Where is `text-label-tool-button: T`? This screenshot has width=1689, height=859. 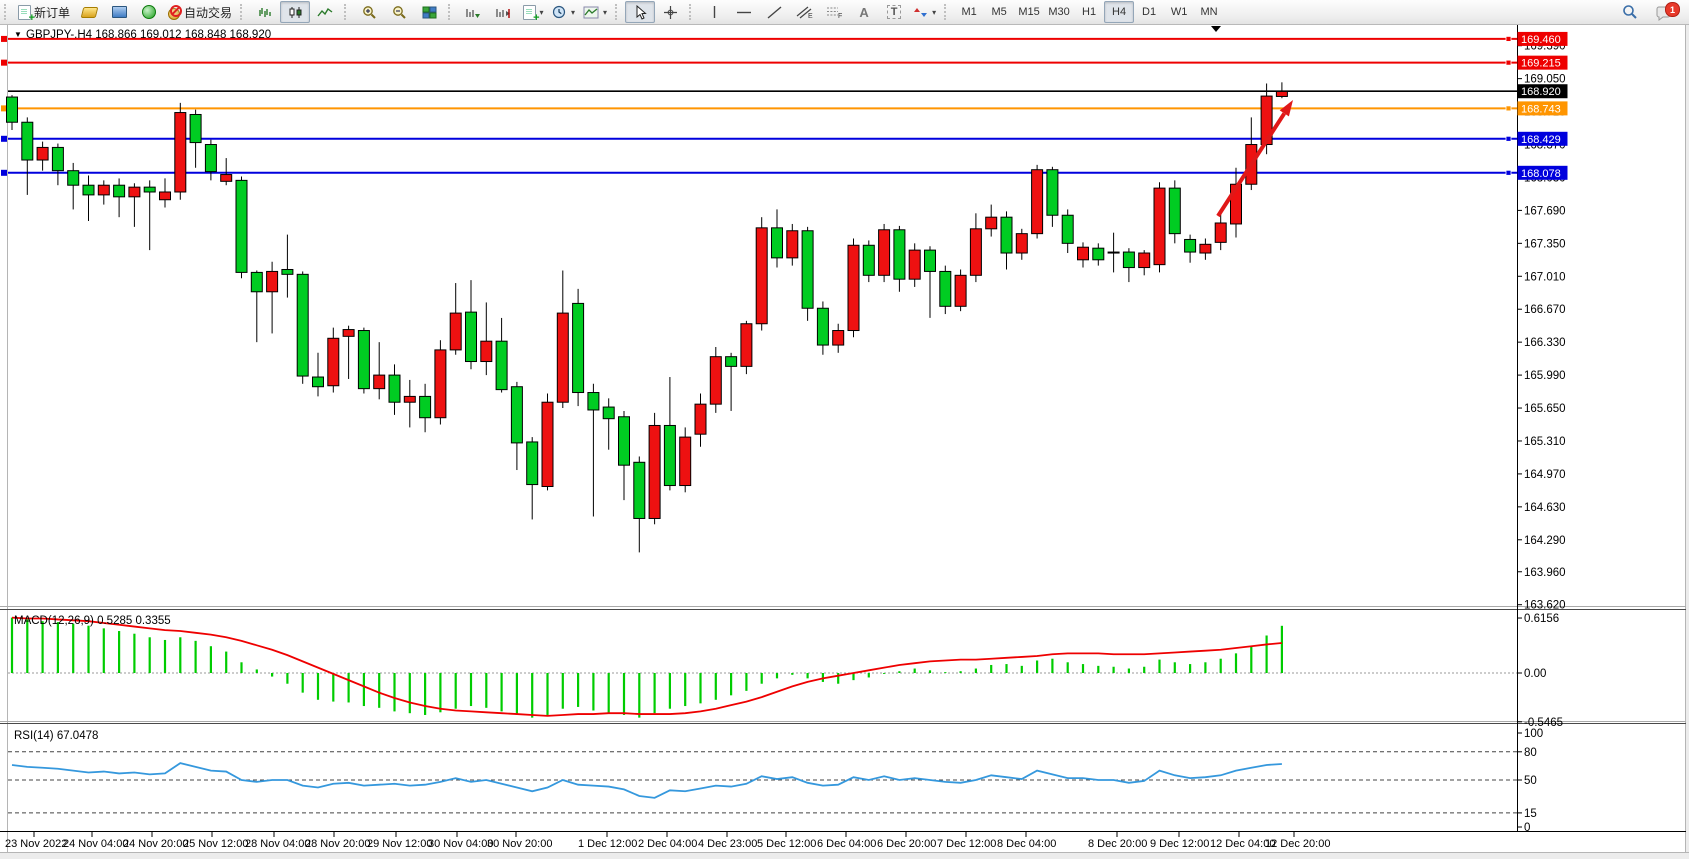
text-label-tool-button: T is located at coordinates (894, 12).